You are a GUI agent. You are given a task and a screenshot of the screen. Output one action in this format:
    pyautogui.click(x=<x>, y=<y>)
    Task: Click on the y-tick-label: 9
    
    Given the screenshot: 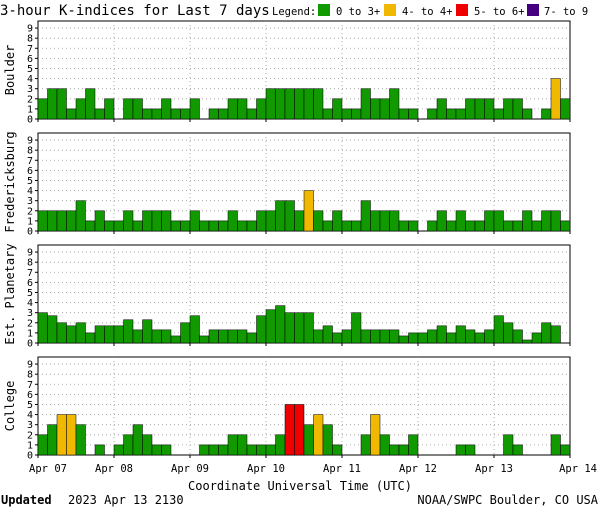 What is the action you would take?
    pyautogui.click(x=30, y=29)
    